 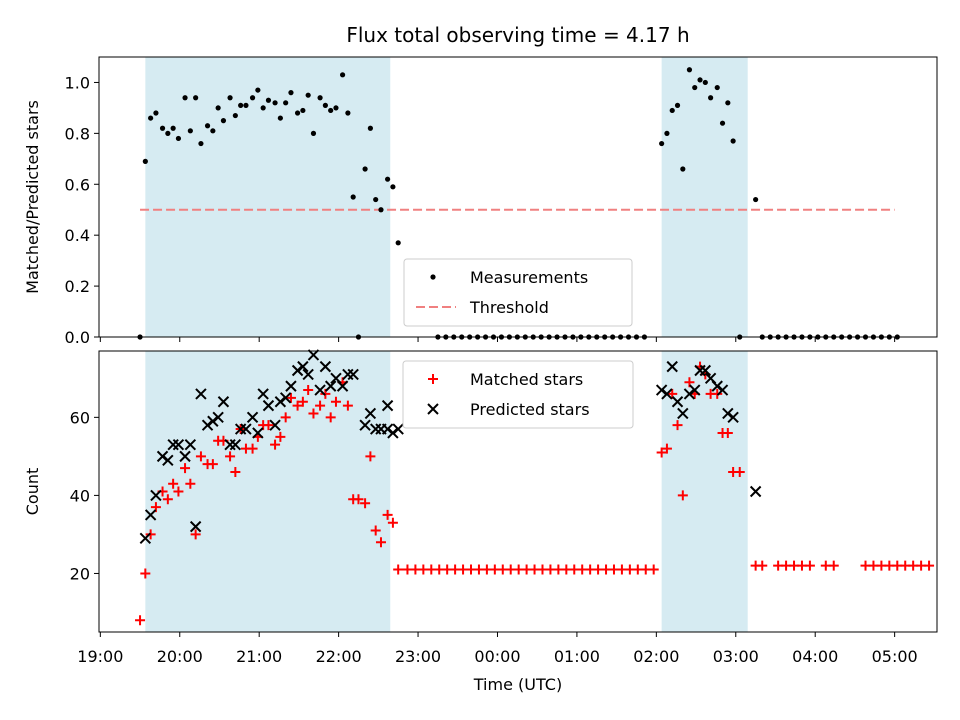 I want to click on x-tick-label: 05:00, so click(x=895, y=656).